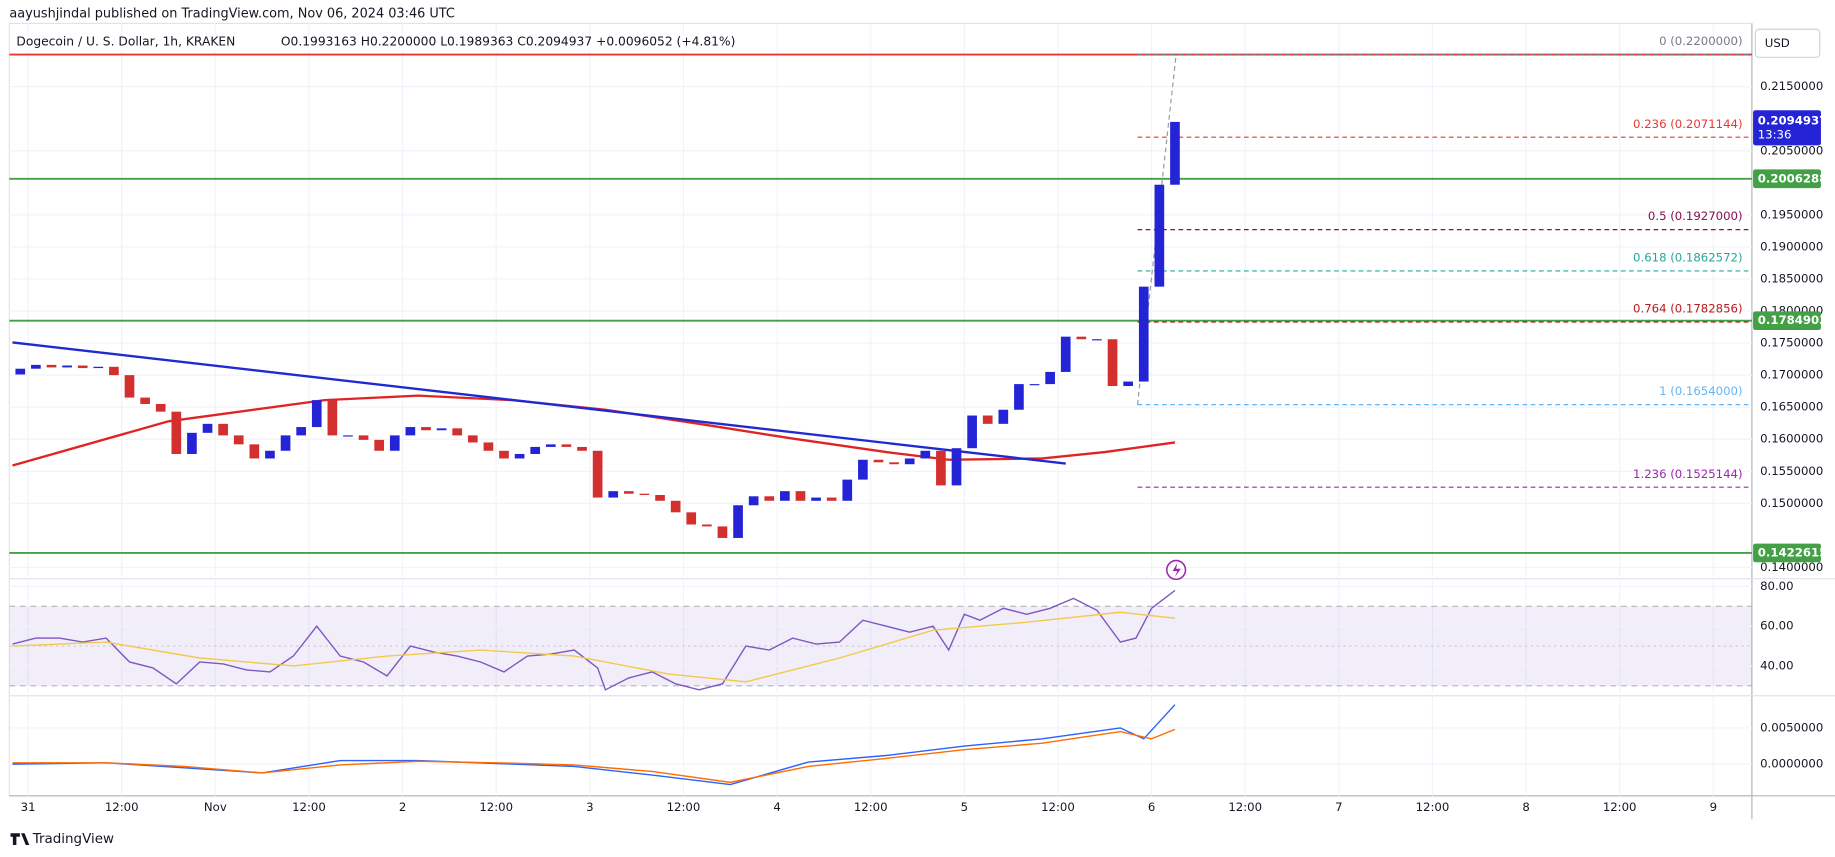 This screenshot has height=857, width=1835. Describe the element at coordinates (20, 839) in the screenshot. I see `brand-logo` at that location.